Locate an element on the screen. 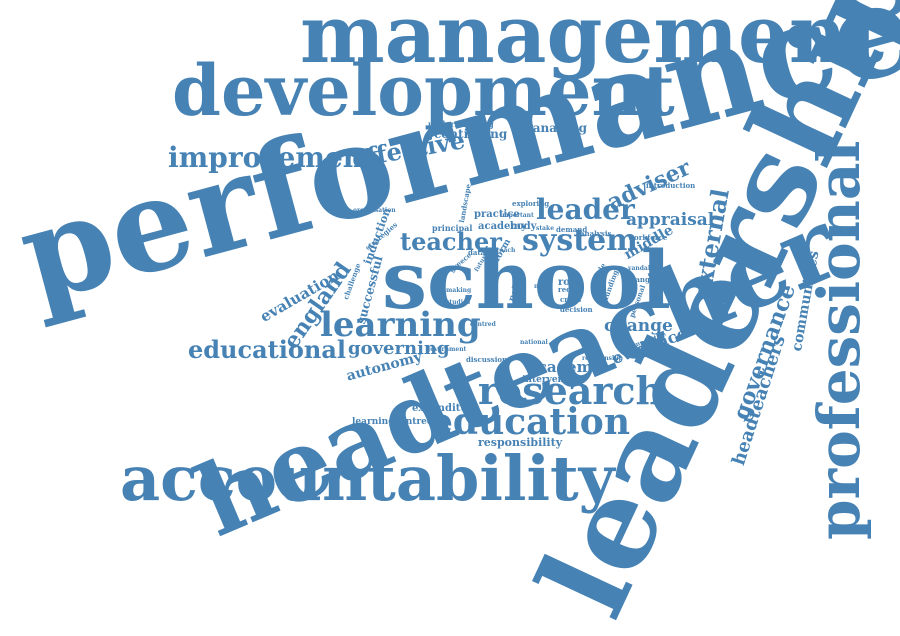 The image size is (900, 636). word-stake: stake is located at coordinates (545, 228).